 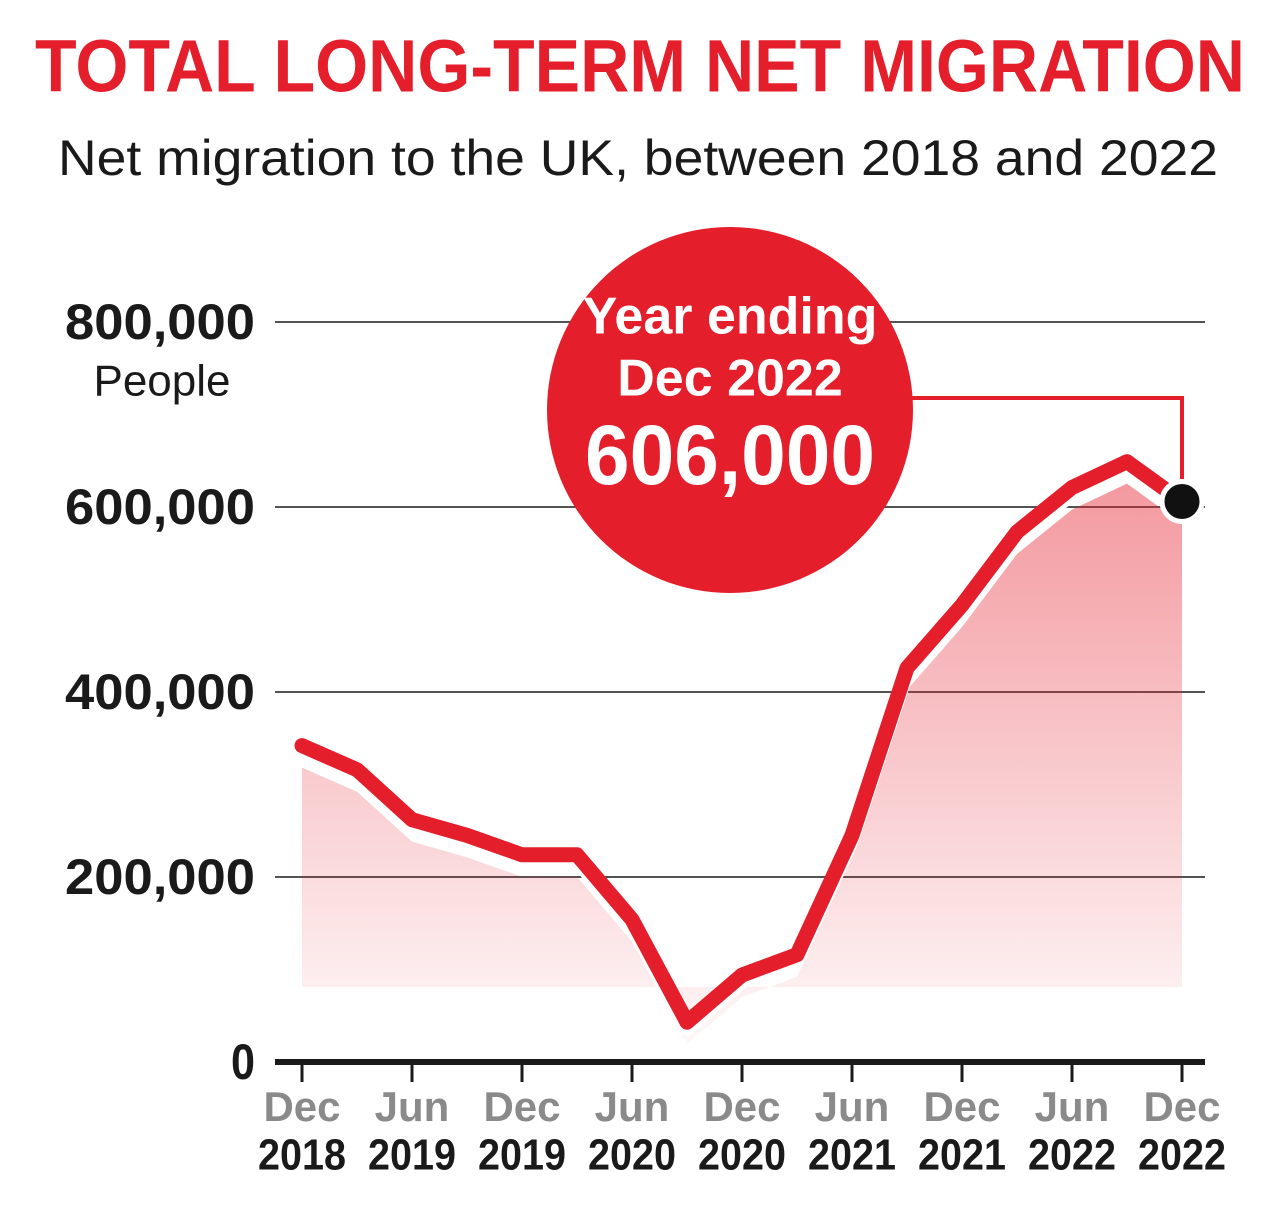 What do you see at coordinates (160, 507) in the screenshot?
I see `y-tick-label: 600,000` at bounding box center [160, 507].